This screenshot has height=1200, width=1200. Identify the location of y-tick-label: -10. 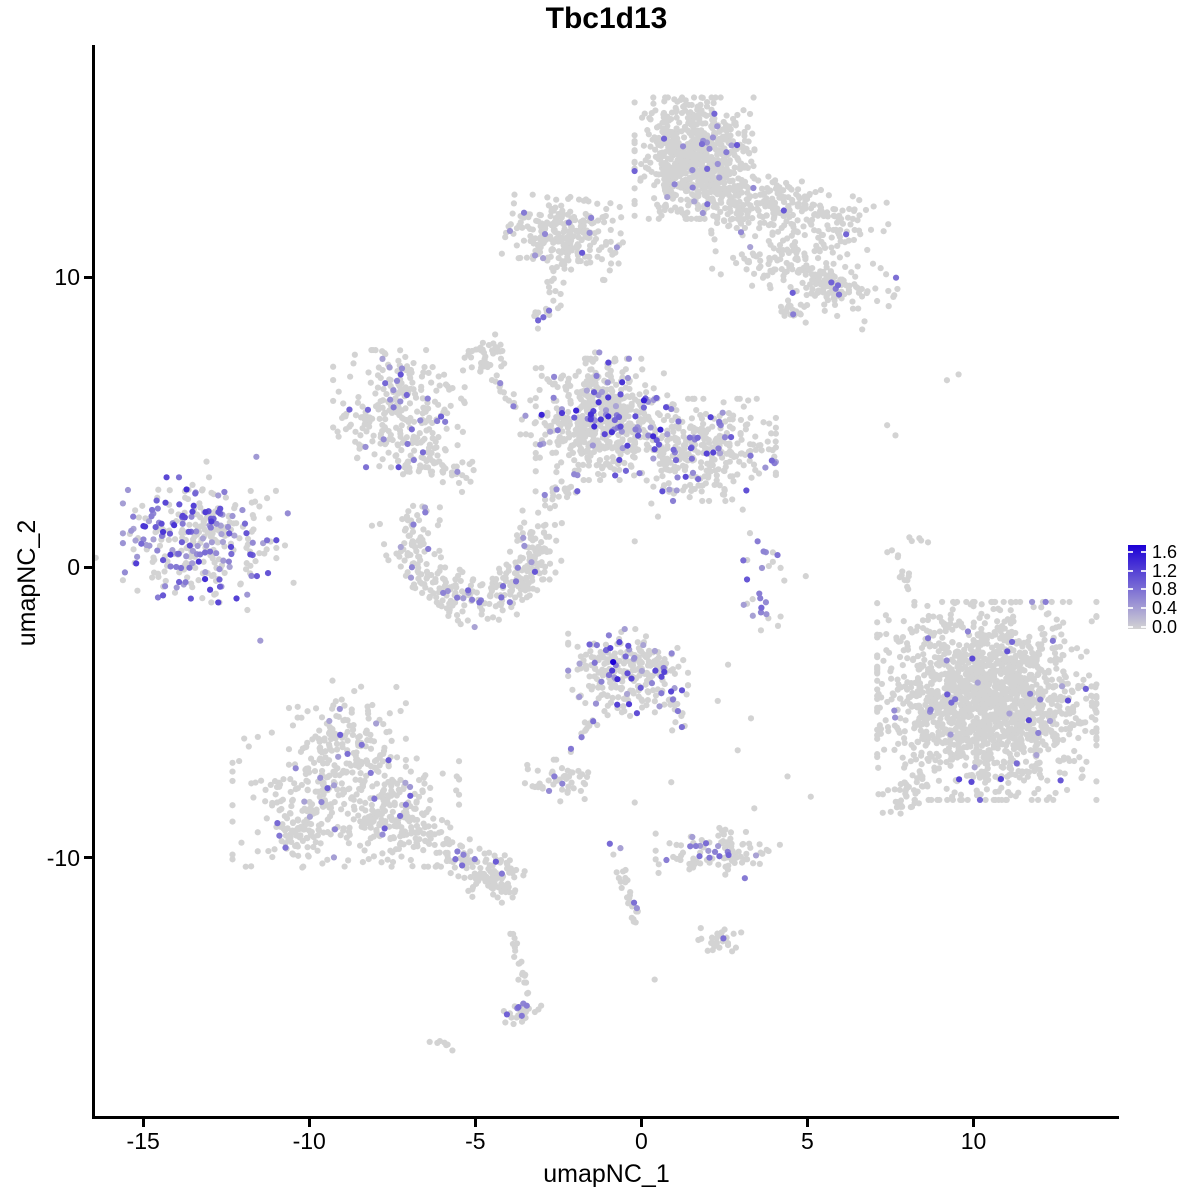
(63, 857).